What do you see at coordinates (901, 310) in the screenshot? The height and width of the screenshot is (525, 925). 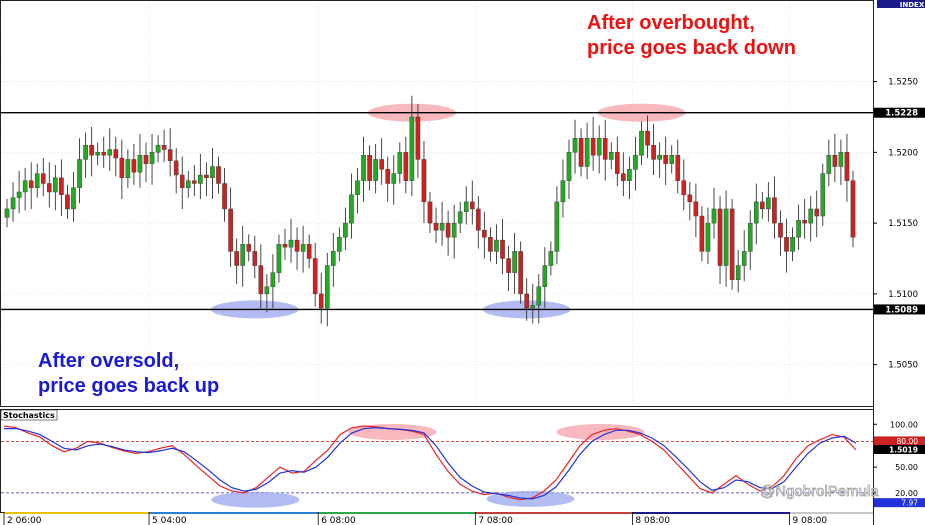 I see `level-price-label: 1.5089` at bounding box center [901, 310].